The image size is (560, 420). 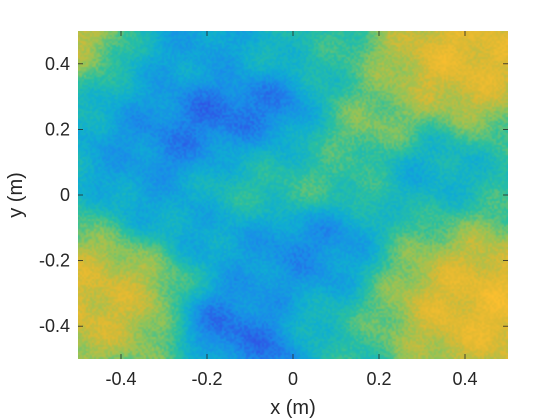 What do you see at coordinates (293, 379) in the screenshot?
I see `x-tick-label: 0` at bounding box center [293, 379].